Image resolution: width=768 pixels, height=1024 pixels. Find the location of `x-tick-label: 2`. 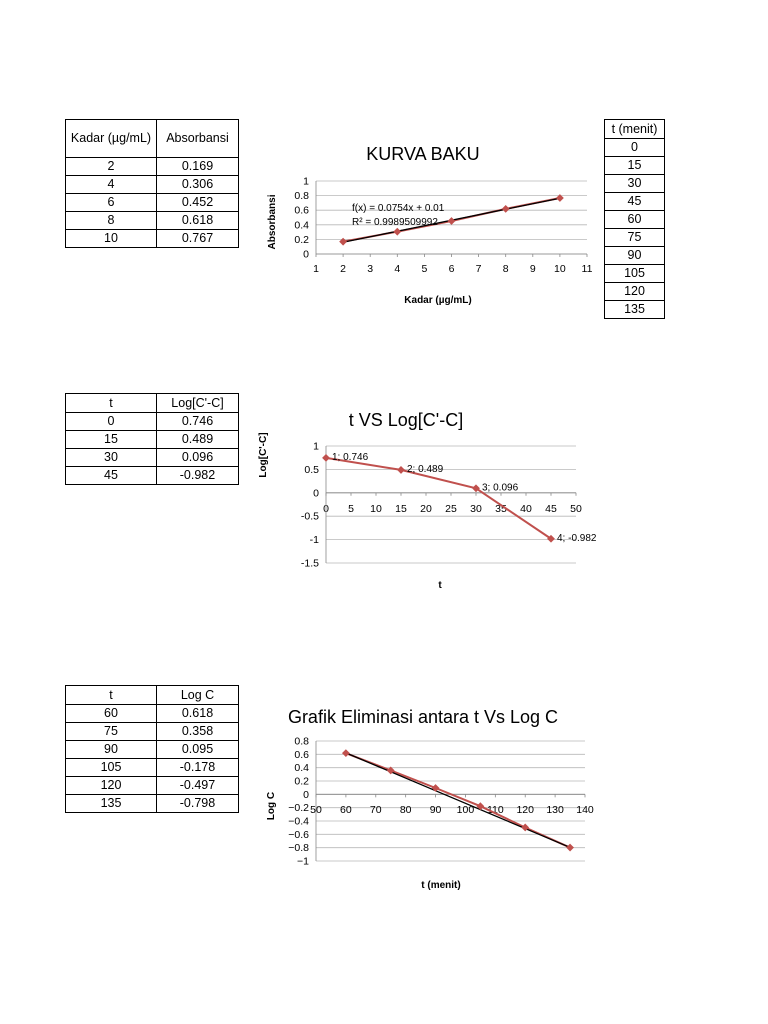

x-tick-label: 2 is located at coordinates (343, 269).